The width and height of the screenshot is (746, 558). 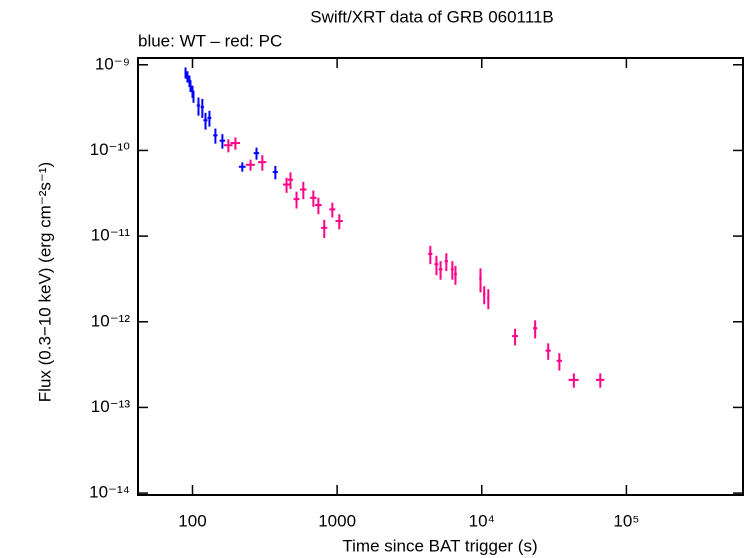 I want to click on y-tick-label: 10⁻¹⁴, so click(x=109, y=492).